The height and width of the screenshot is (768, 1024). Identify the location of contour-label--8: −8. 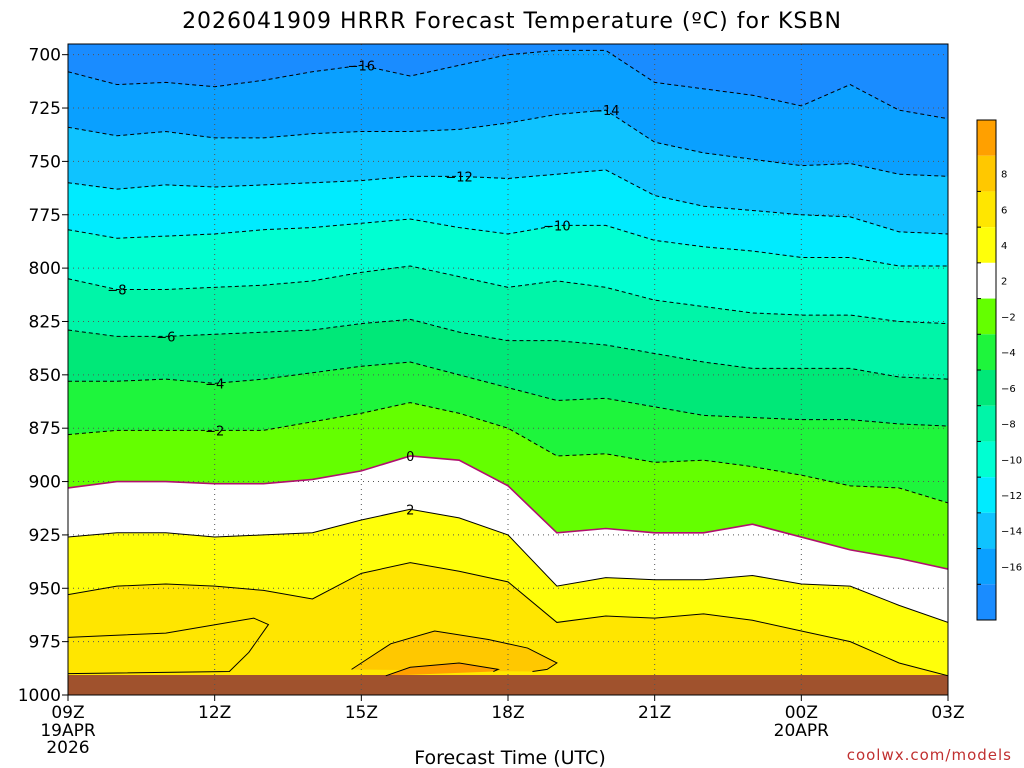
(116, 290).